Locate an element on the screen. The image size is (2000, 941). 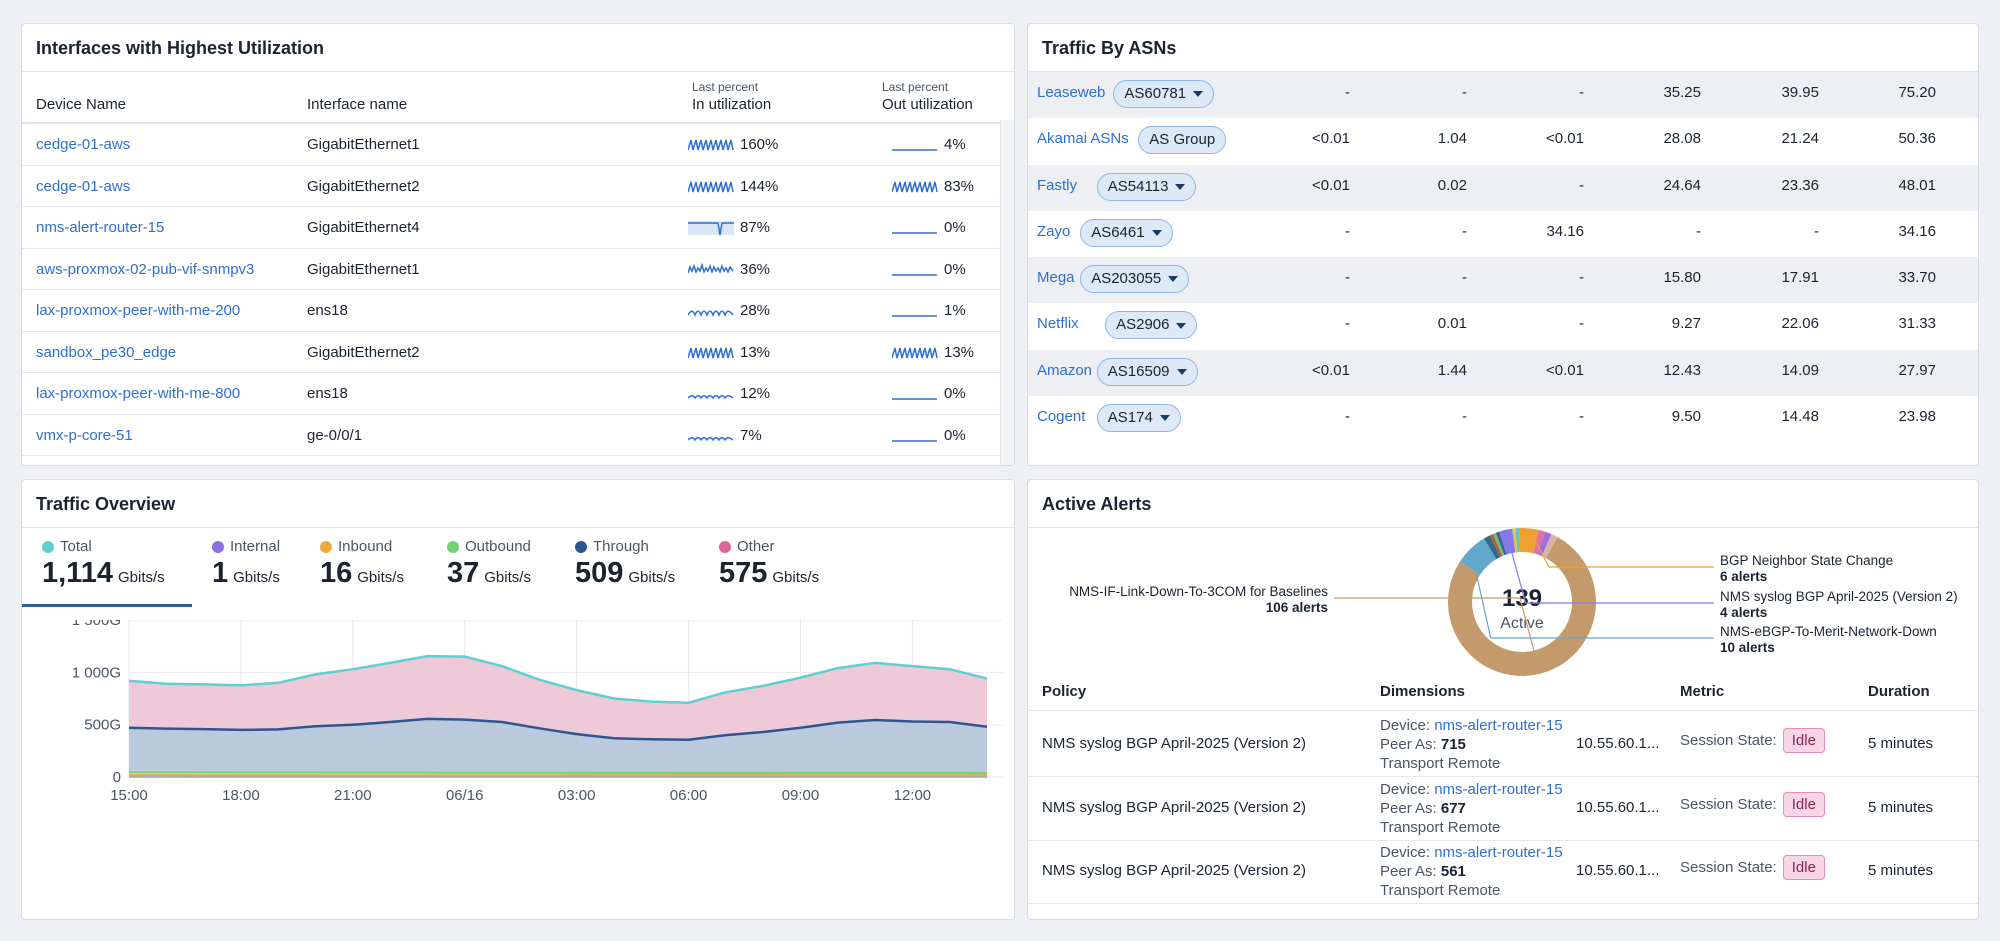
device-link: nms-alert-router-15 is located at coordinates (100, 227).